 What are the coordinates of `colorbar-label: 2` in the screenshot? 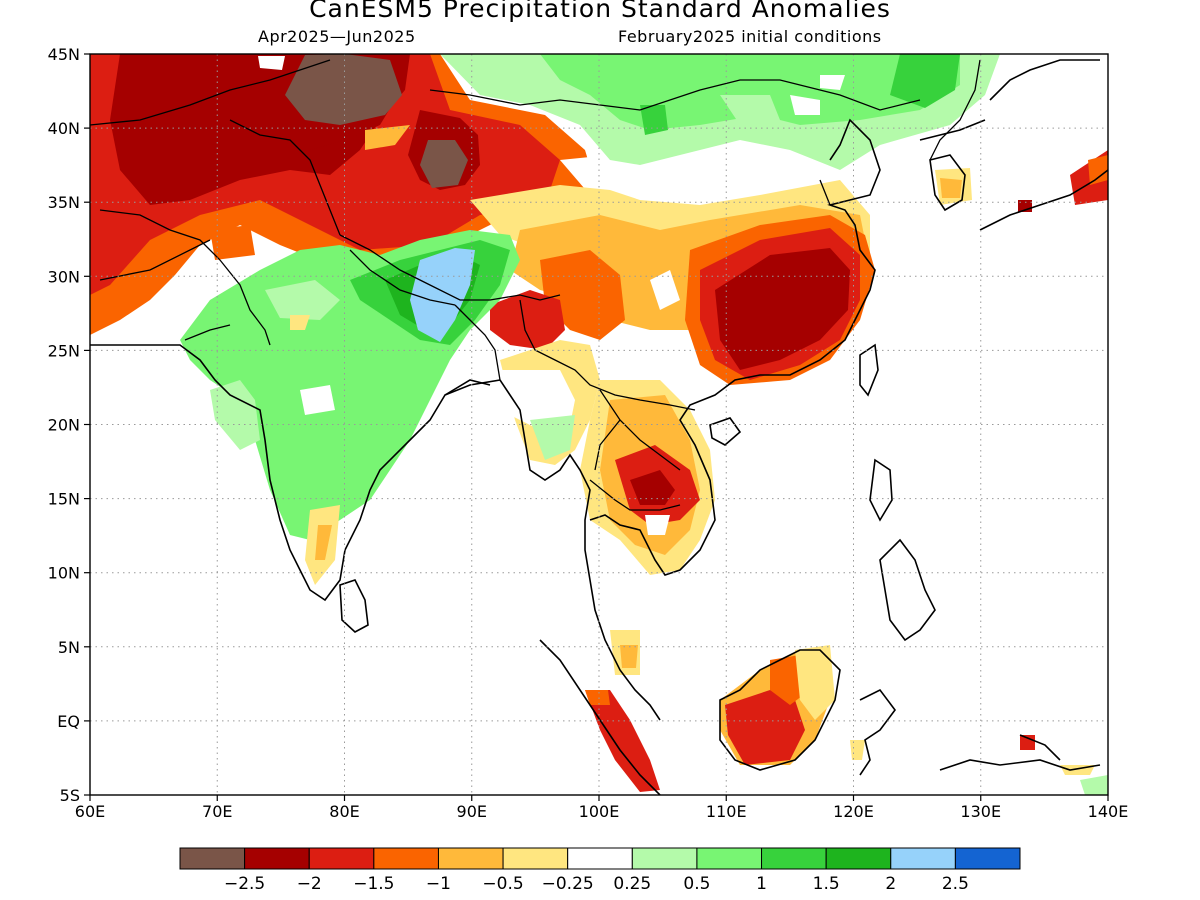 It's located at (890, 884).